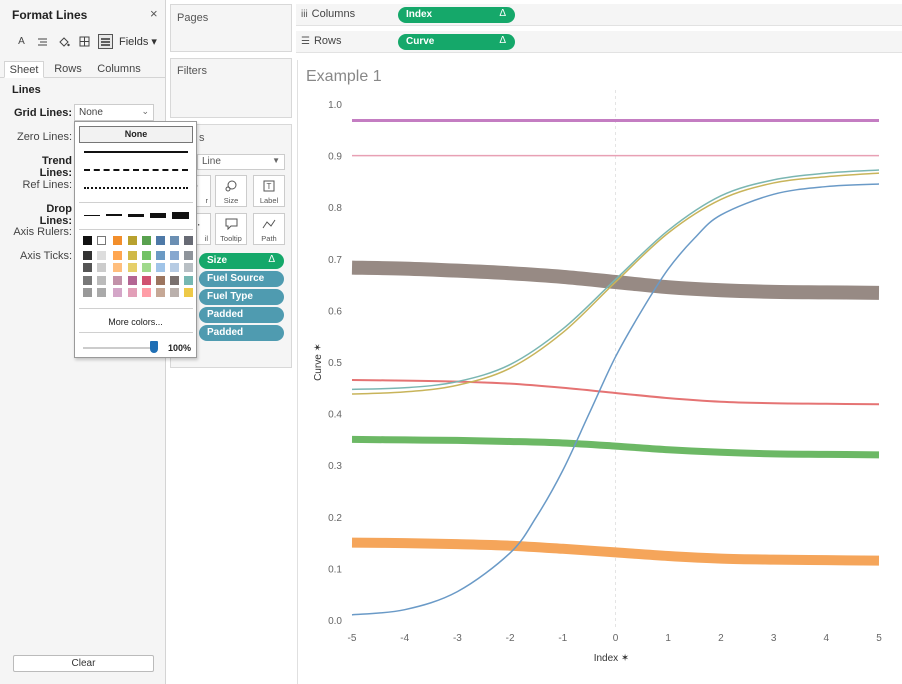 This screenshot has height=684, width=902. I want to click on opacity-slider-handle, so click(154, 347).